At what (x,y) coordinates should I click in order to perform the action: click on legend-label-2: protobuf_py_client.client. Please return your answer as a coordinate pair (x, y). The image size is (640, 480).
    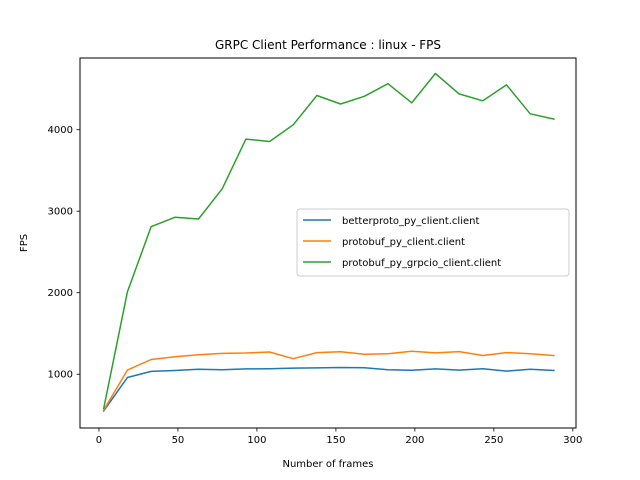
    Looking at the image, I should click on (403, 242).